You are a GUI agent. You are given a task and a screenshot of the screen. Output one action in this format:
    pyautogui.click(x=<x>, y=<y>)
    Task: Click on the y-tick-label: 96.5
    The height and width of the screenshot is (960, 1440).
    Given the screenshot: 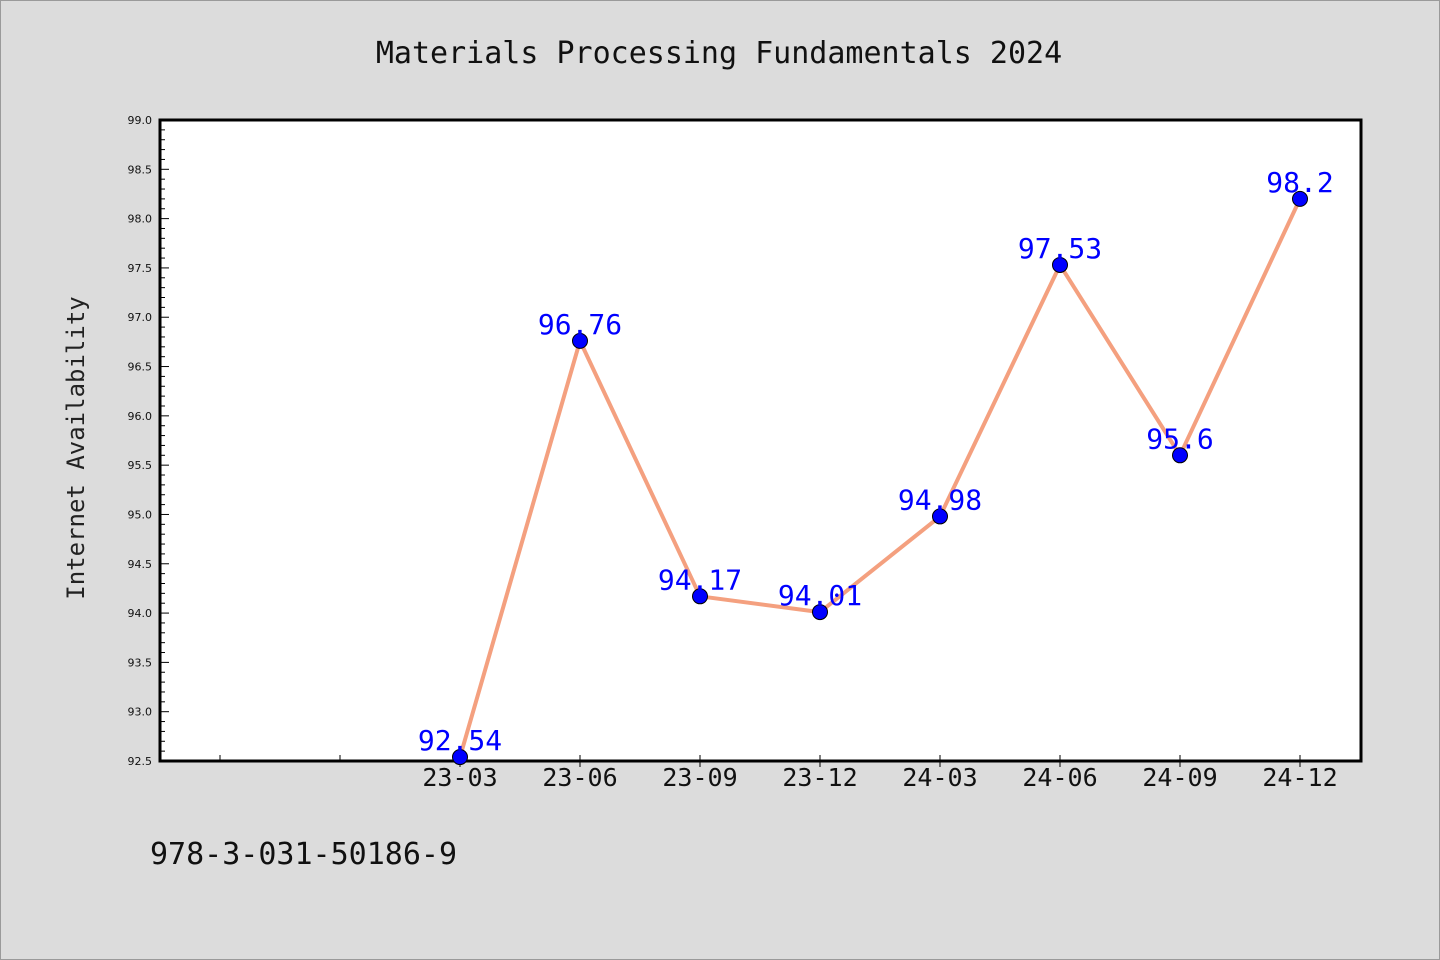 What is the action you would take?
    pyautogui.click(x=140, y=367)
    